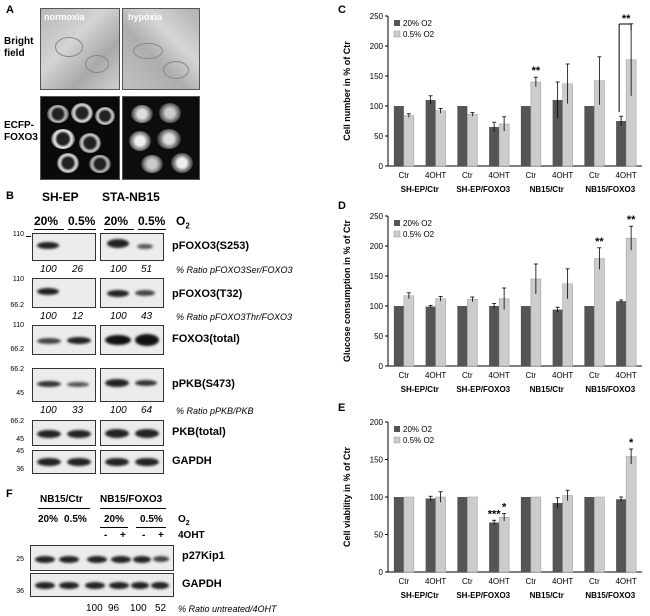 This screenshot has height=616, width=650. Describe the element at coordinates (75, 519) in the screenshot. I see `f-pct-05-1: 0.5%` at that location.